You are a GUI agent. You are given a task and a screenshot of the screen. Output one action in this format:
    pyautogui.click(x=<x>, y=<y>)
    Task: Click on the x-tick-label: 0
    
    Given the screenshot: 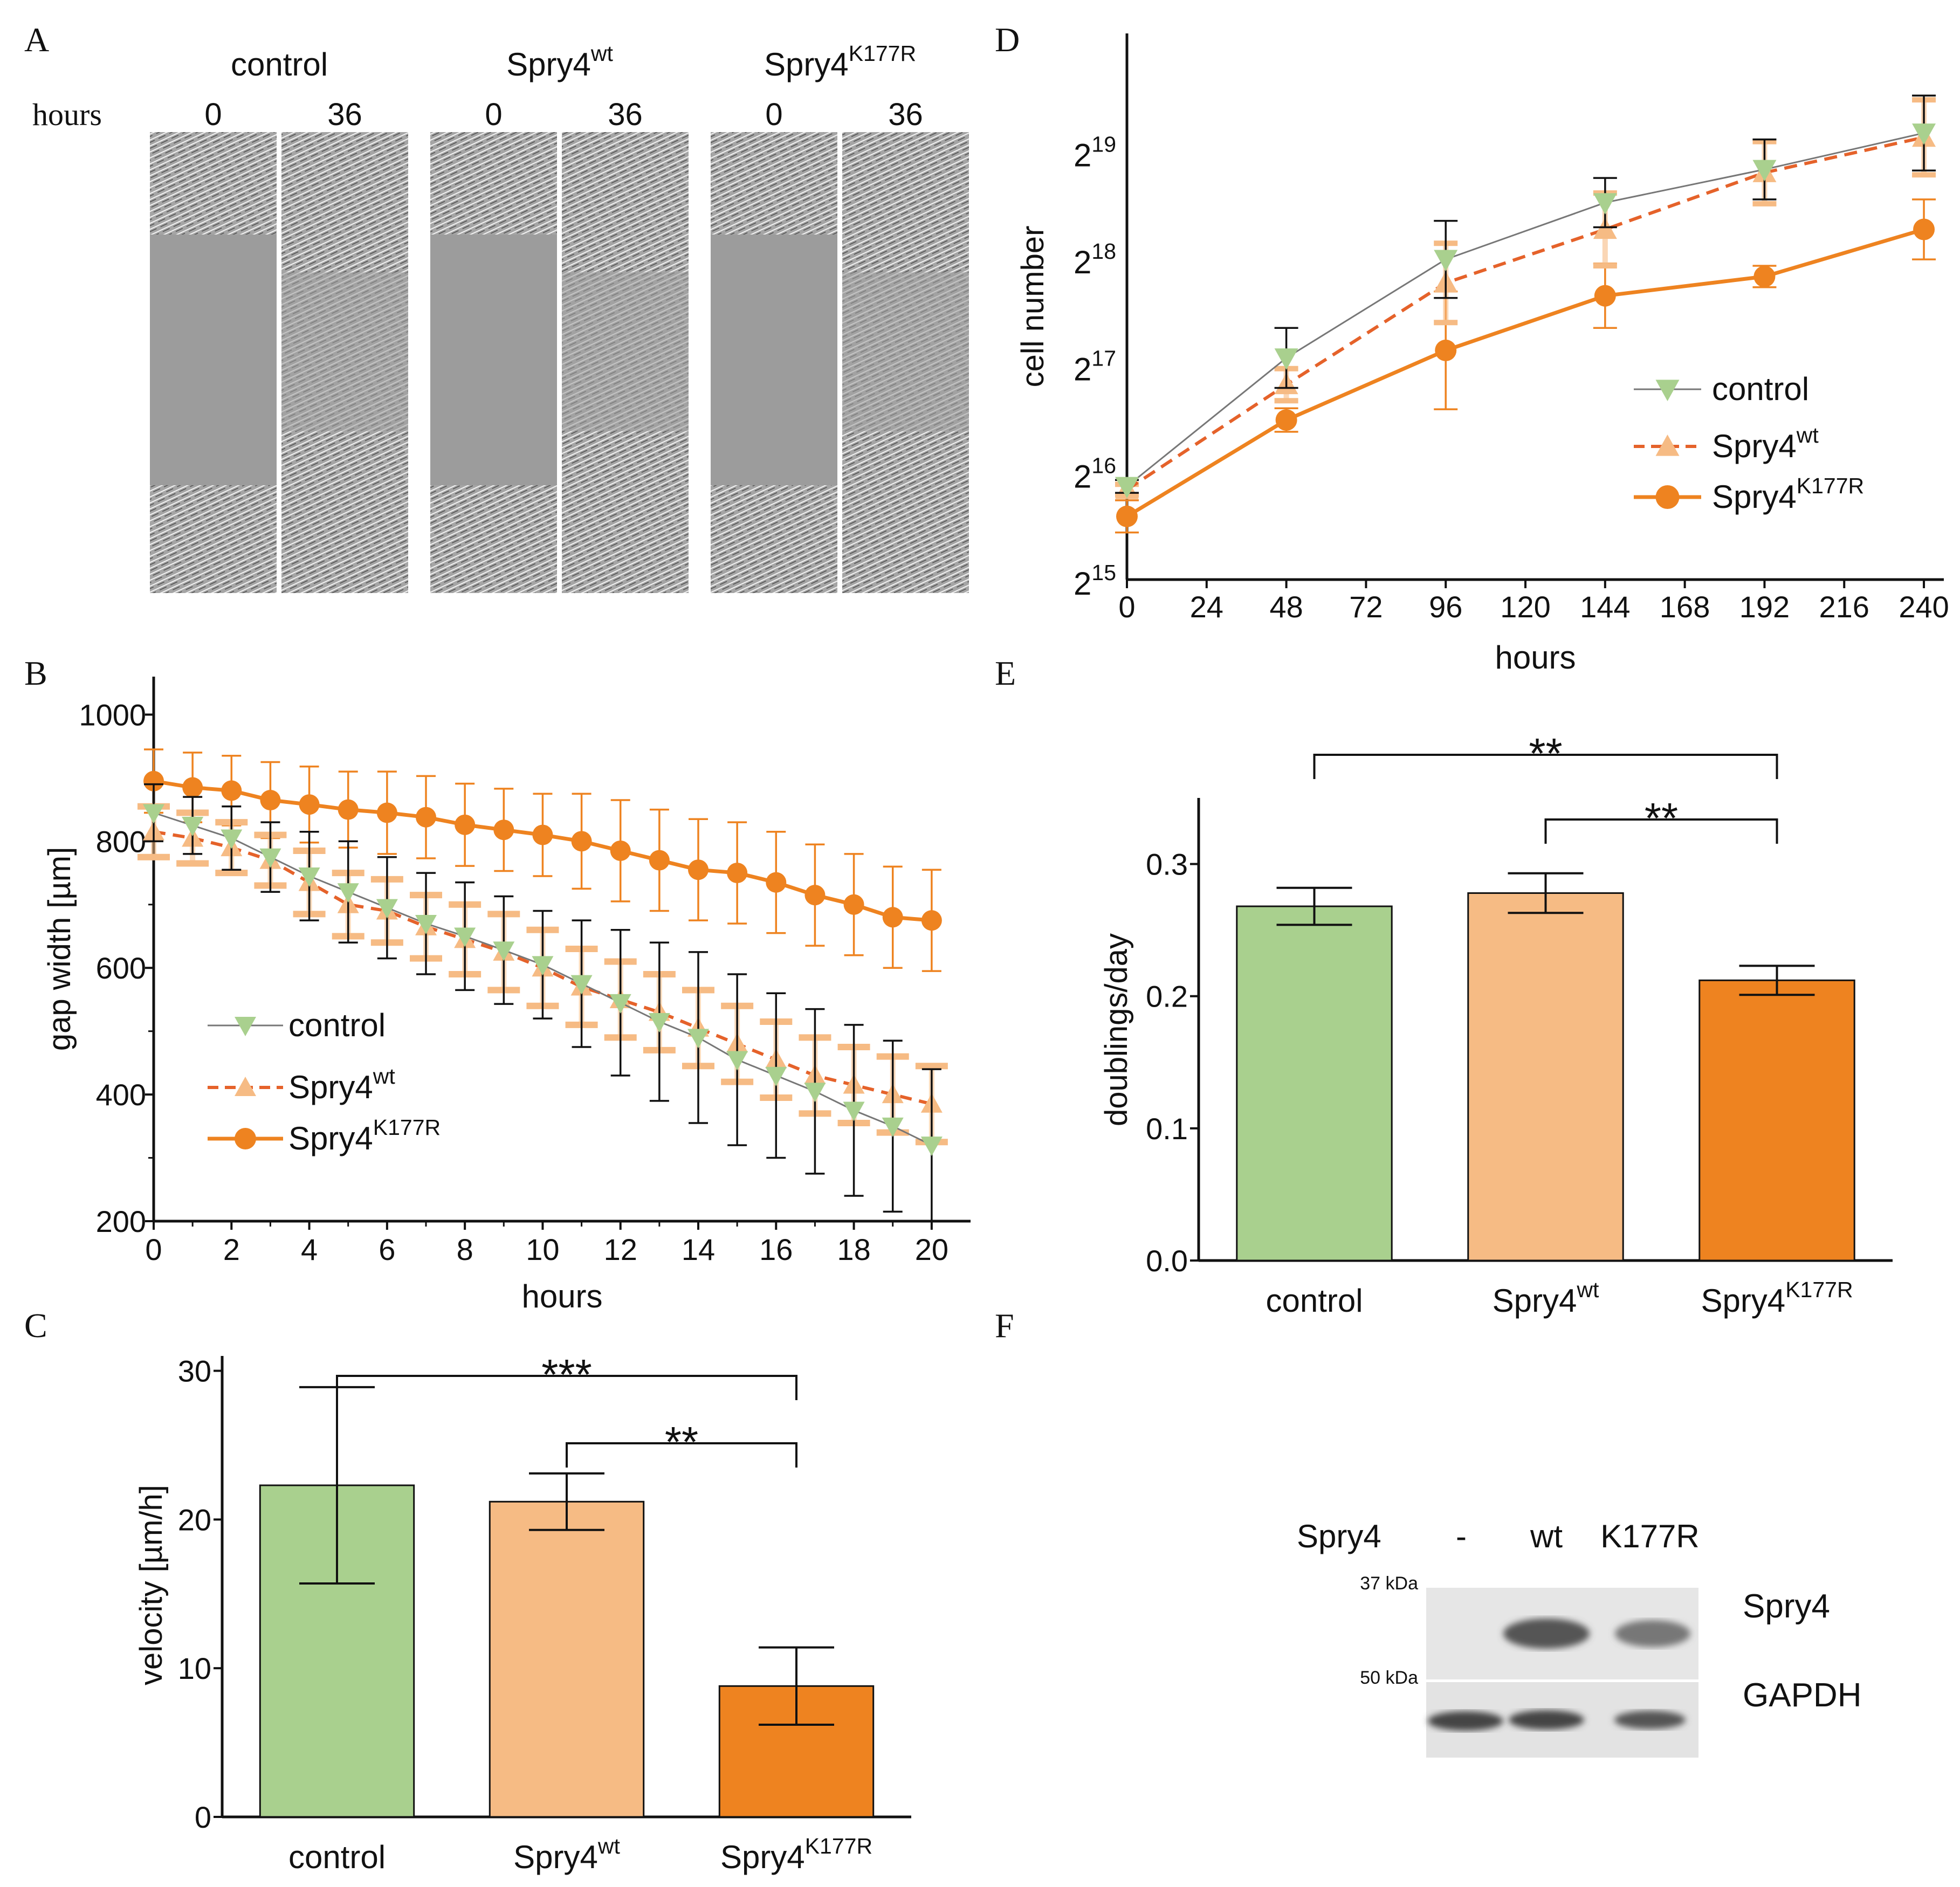 What is the action you would take?
    pyautogui.click(x=1126, y=607)
    